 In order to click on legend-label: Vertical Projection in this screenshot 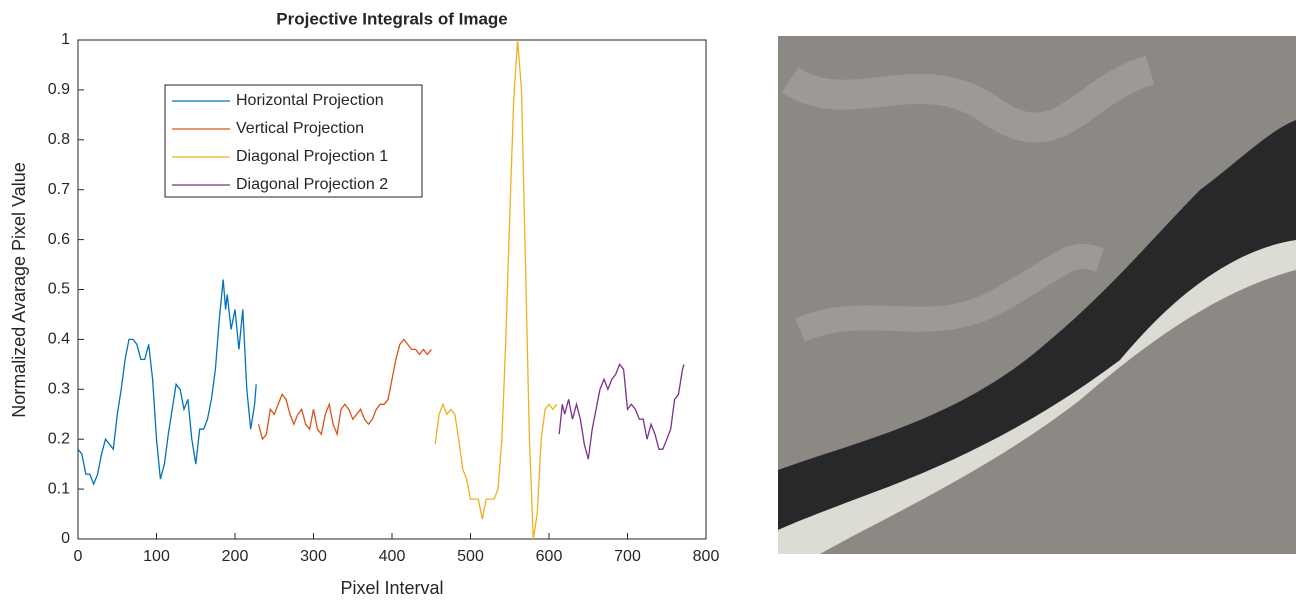, I will do `click(300, 128)`.